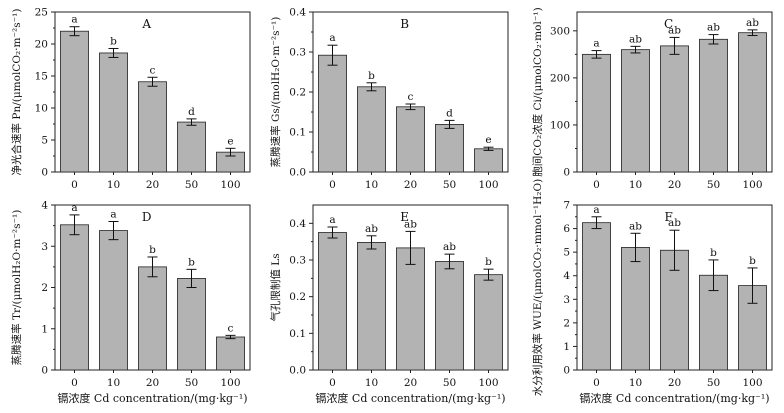 Image resolution: width=784 pixels, height=413 pixels. I want to click on panel-e-ytick-label: 0.0, so click(297, 371).